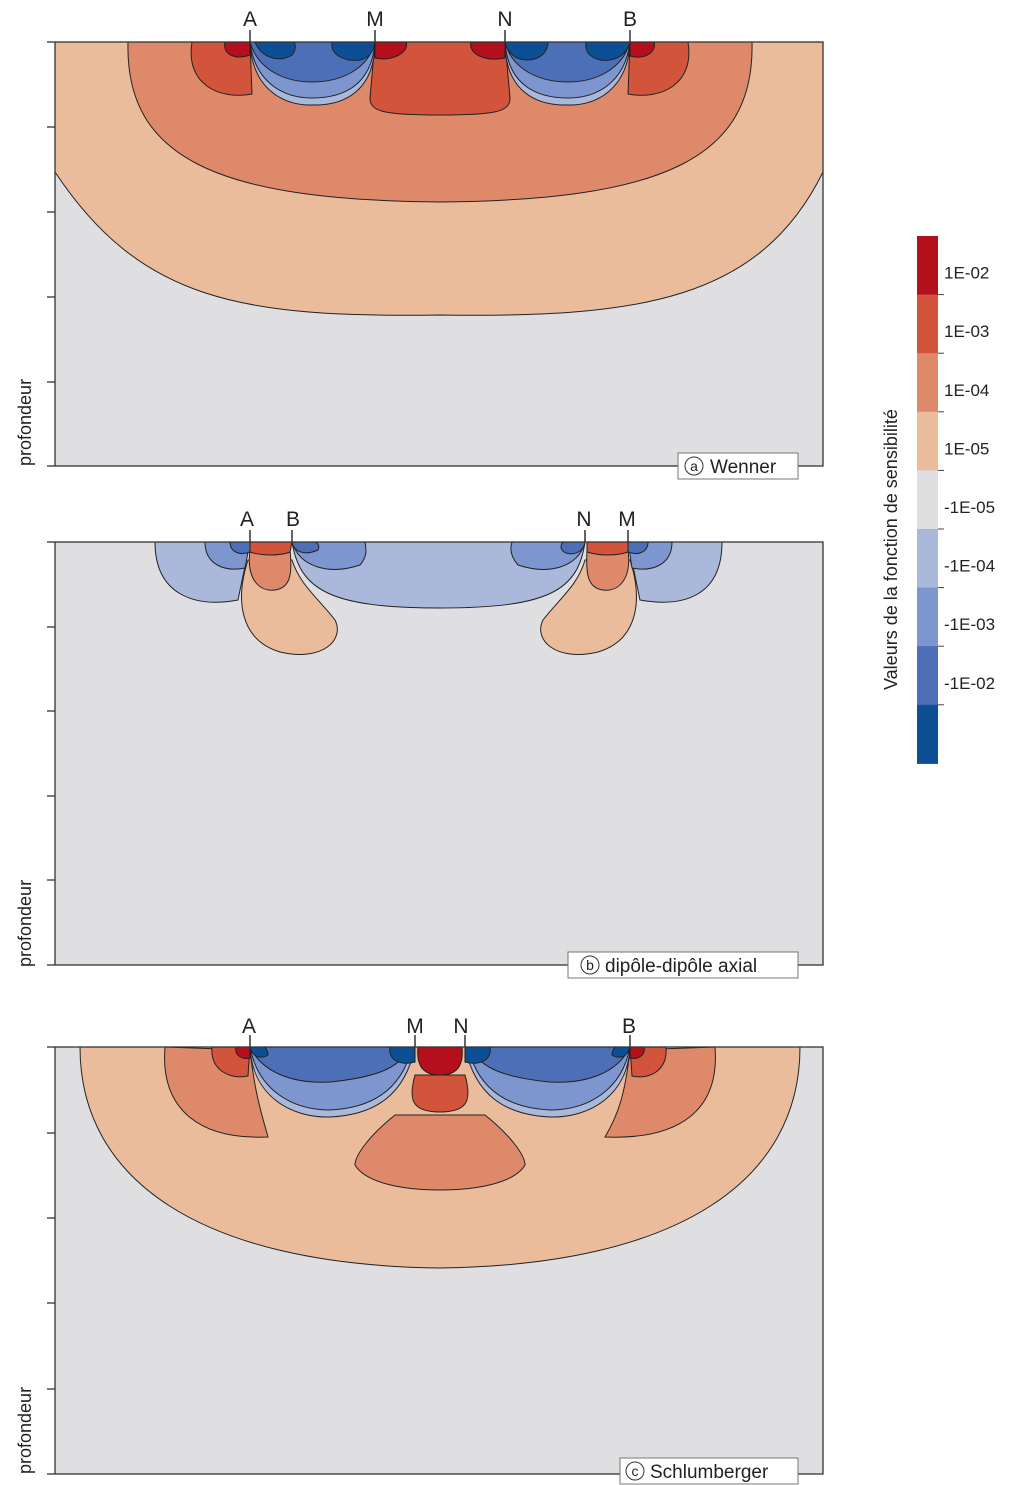  I want to click on schlumberger-contour-1e-02-a, so click(243, 1053).